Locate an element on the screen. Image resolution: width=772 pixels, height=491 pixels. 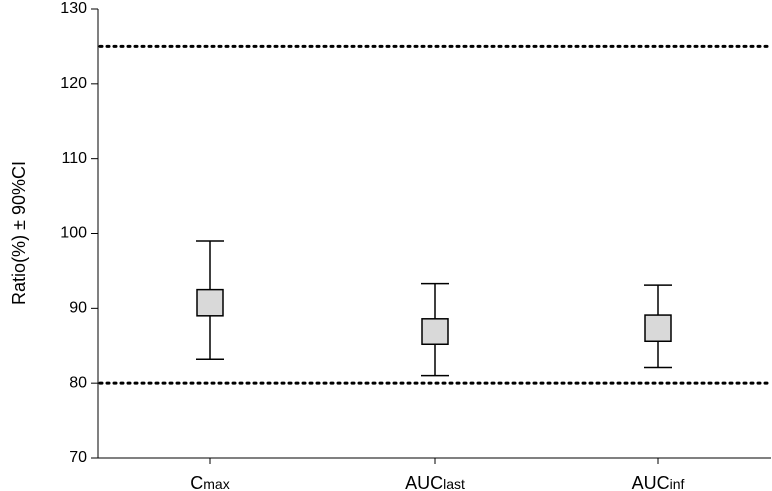
x-tick-label-subscript: last is located at coordinates (454, 483).